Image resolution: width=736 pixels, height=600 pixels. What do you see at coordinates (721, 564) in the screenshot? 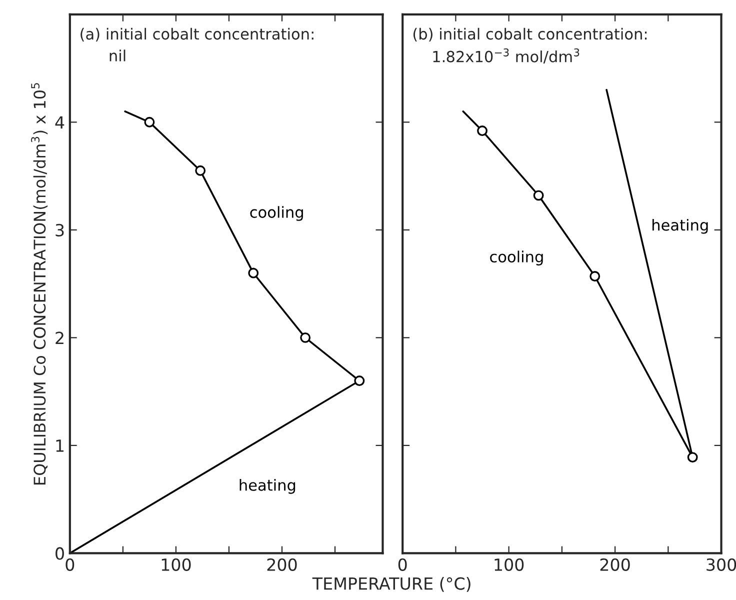
I see `x-tick-label: 300` at bounding box center [721, 564].